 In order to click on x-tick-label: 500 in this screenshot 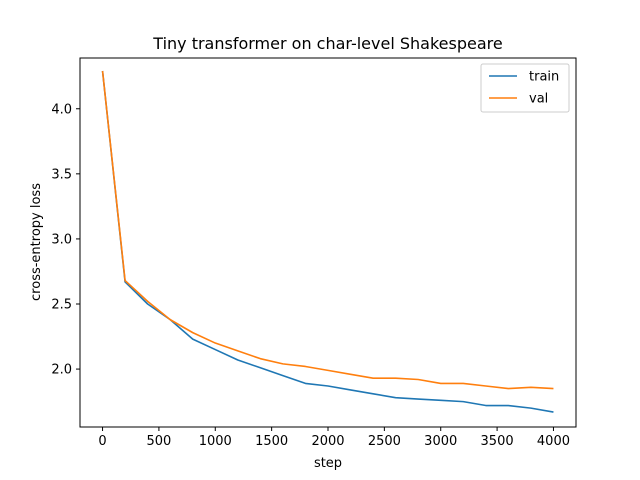, I will do `click(158, 441)`.